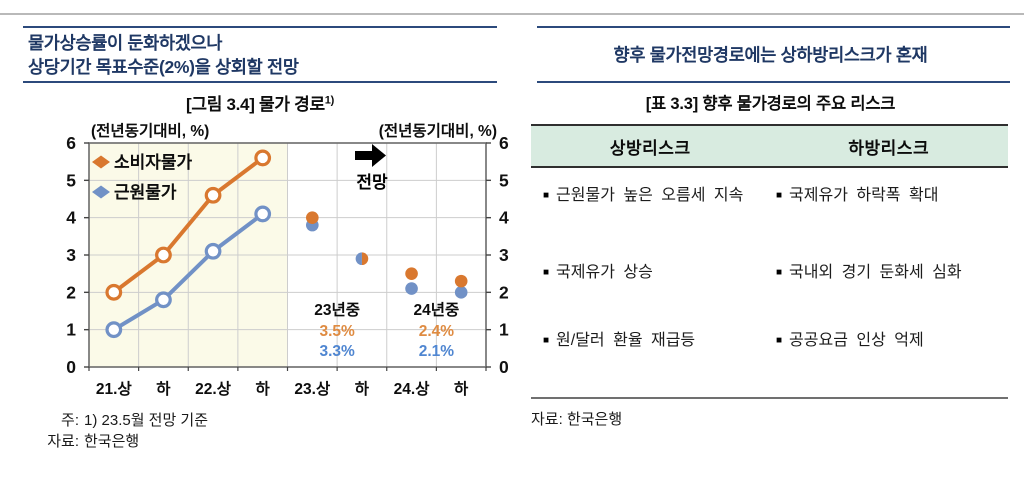 The width and height of the screenshot is (1024, 482). Describe the element at coordinates (153, 162) in the screenshot. I see `svg-text: 소비자물가` at that location.